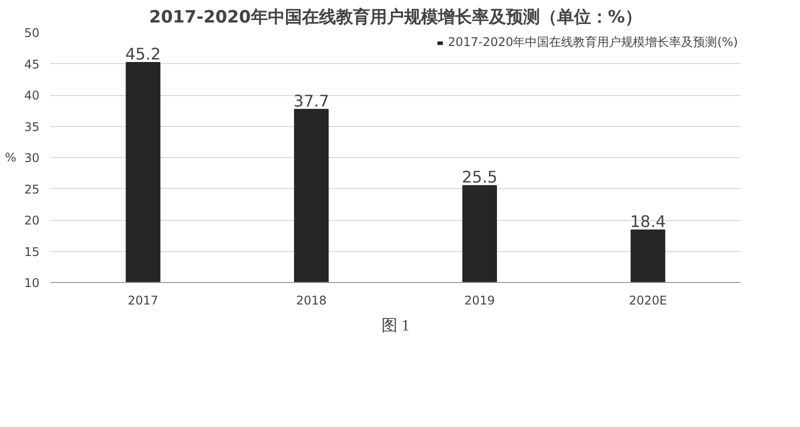 The height and width of the screenshot is (427, 800). Describe the element at coordinates (143, 54) in the screenshot. I see `data-label: 45.2` at that location.